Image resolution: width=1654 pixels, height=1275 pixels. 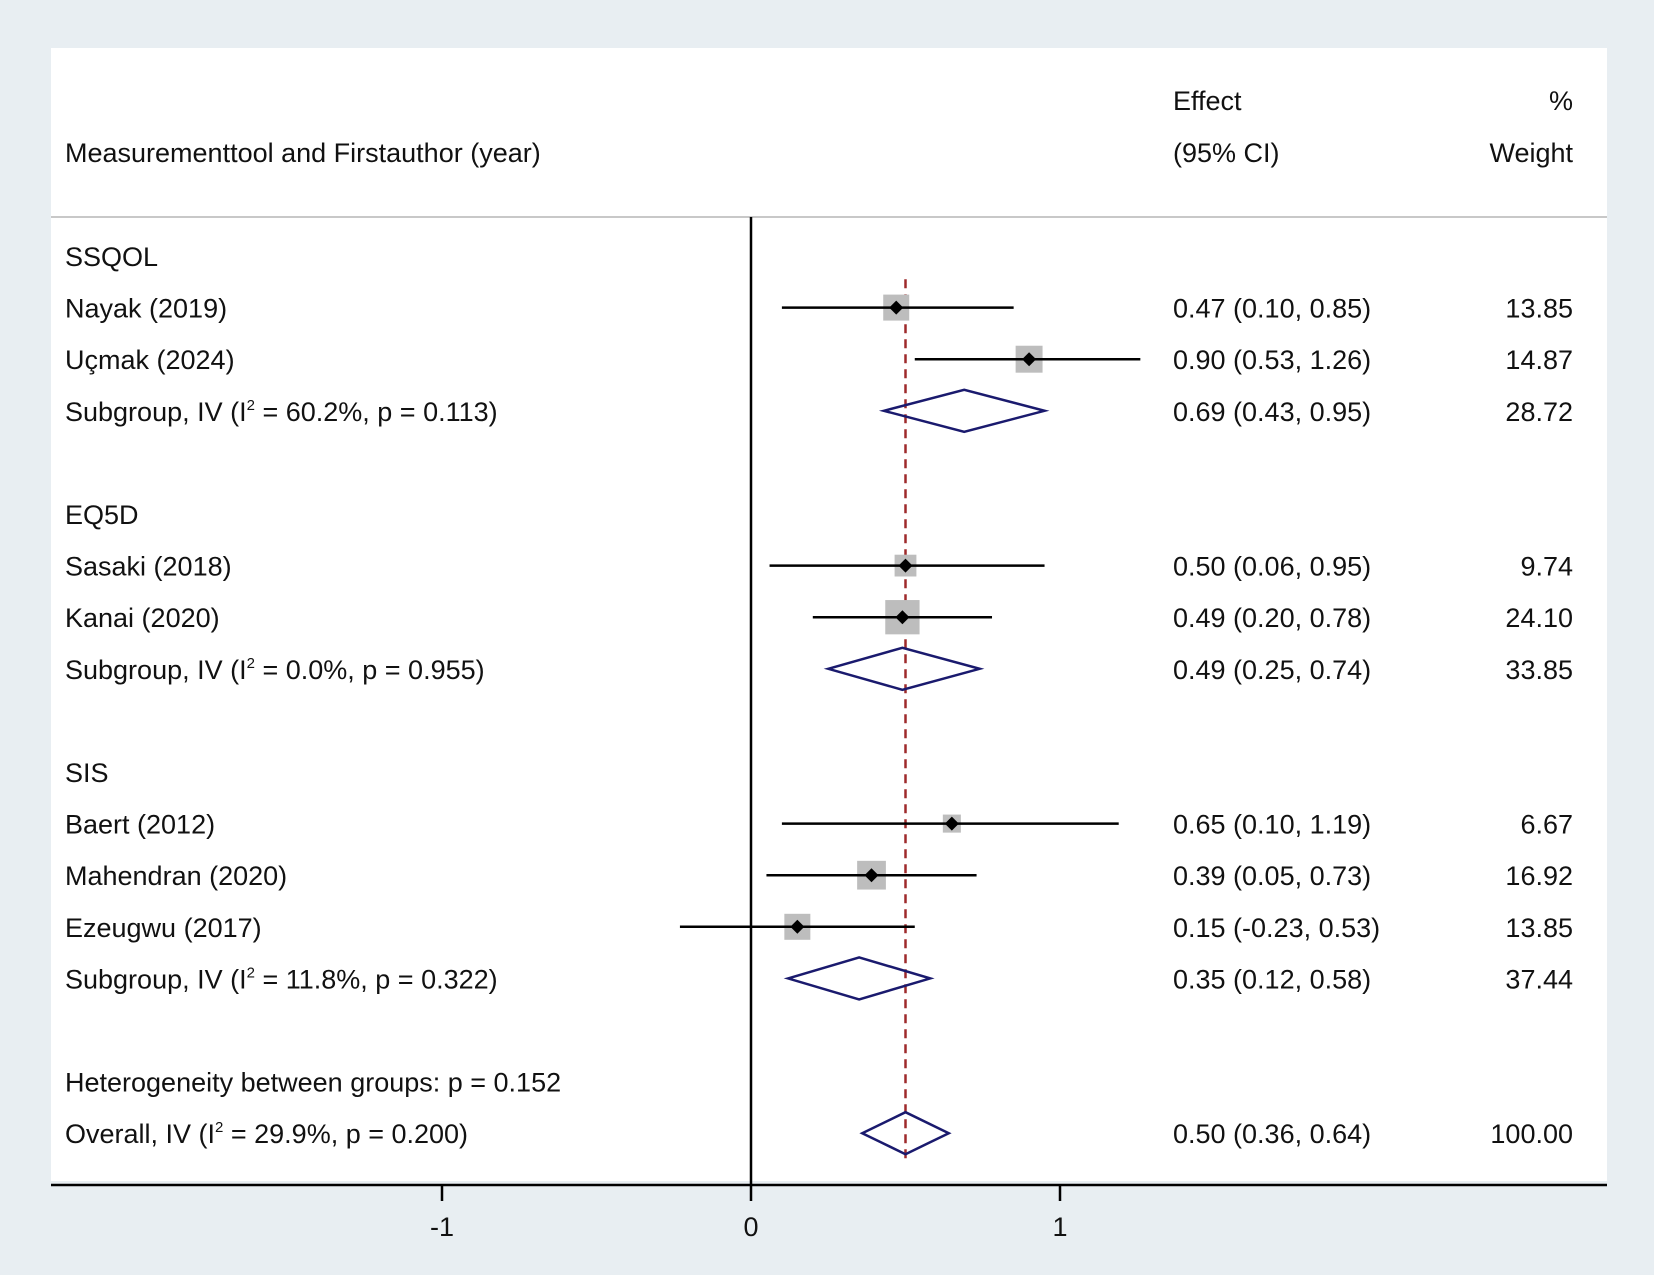 I want to click on header-study: Measurementtool and Firstauthor (year), so click(x=303, y=153).